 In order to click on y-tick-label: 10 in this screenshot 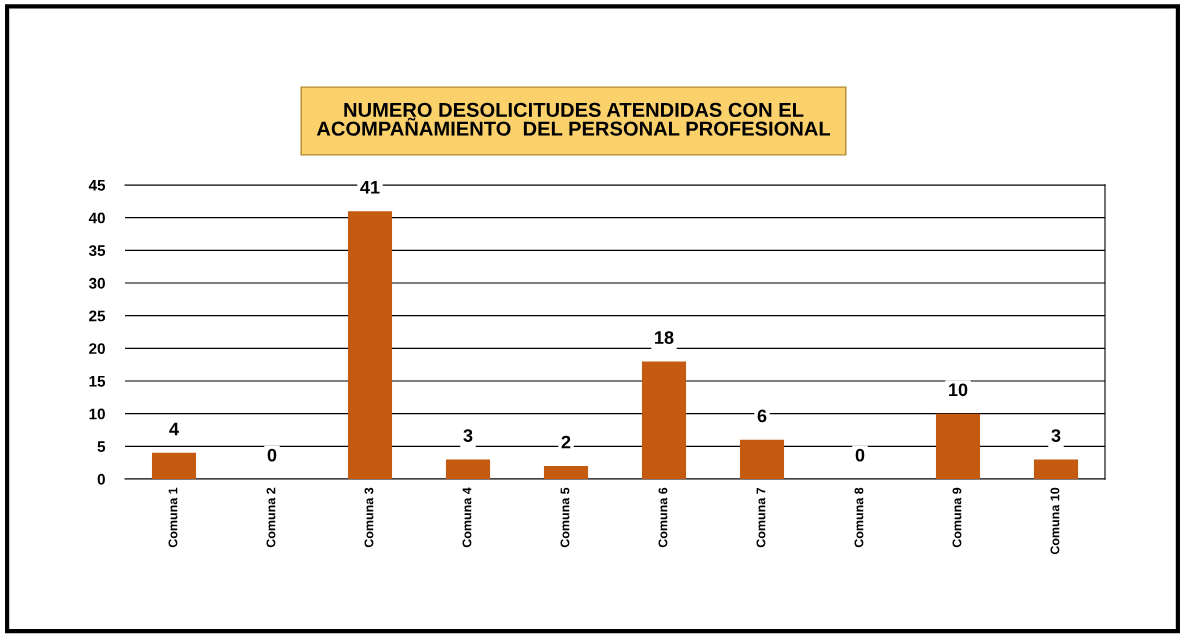, I will do `click(97, 414)`.